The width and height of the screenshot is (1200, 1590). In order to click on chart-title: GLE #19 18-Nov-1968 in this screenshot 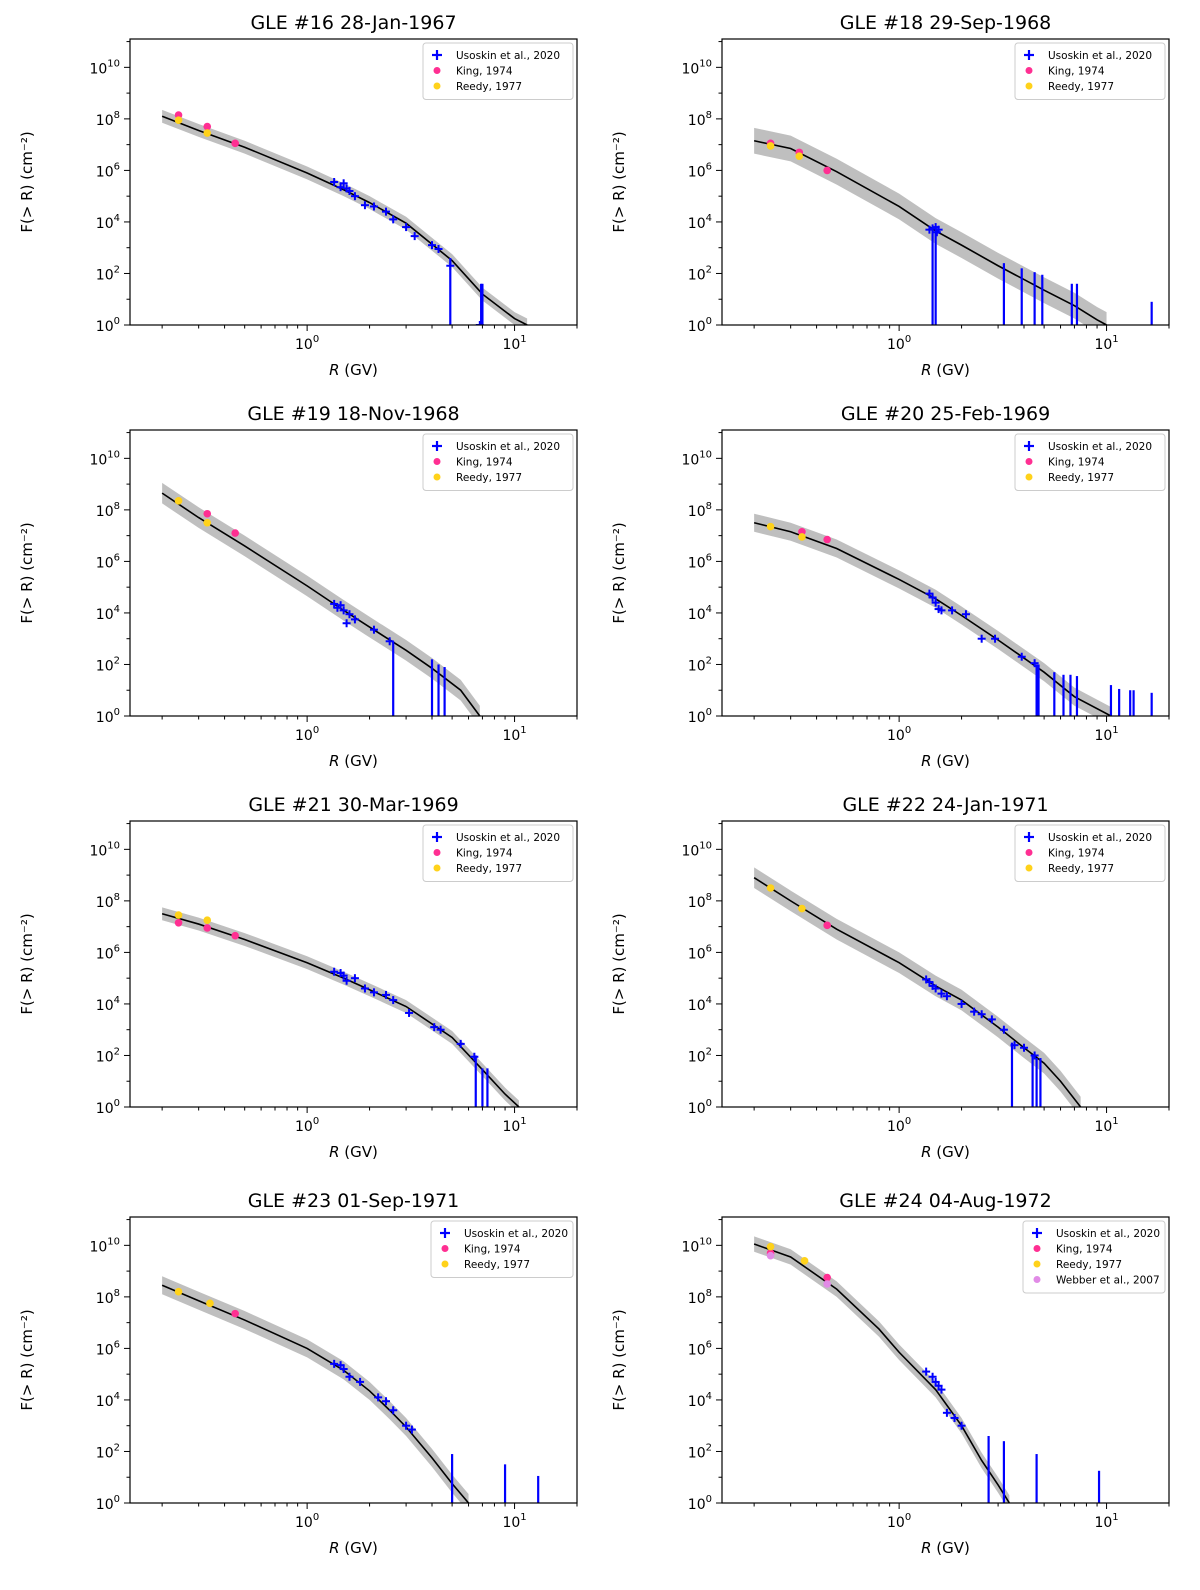, I will do `click(353, 414)`.